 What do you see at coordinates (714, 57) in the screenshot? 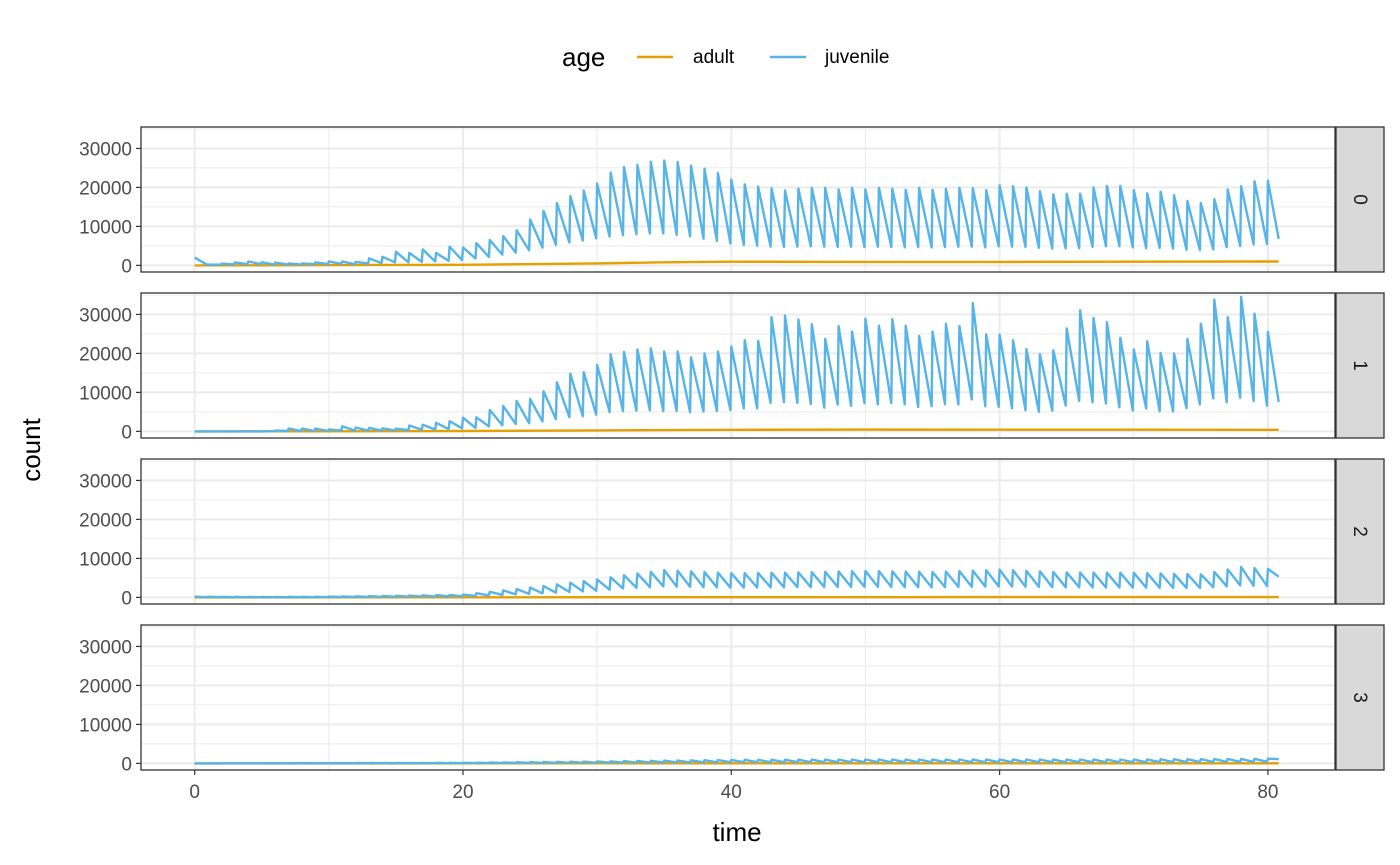
I see `legend-label-adult: adult` at bounding box center [714, 57].